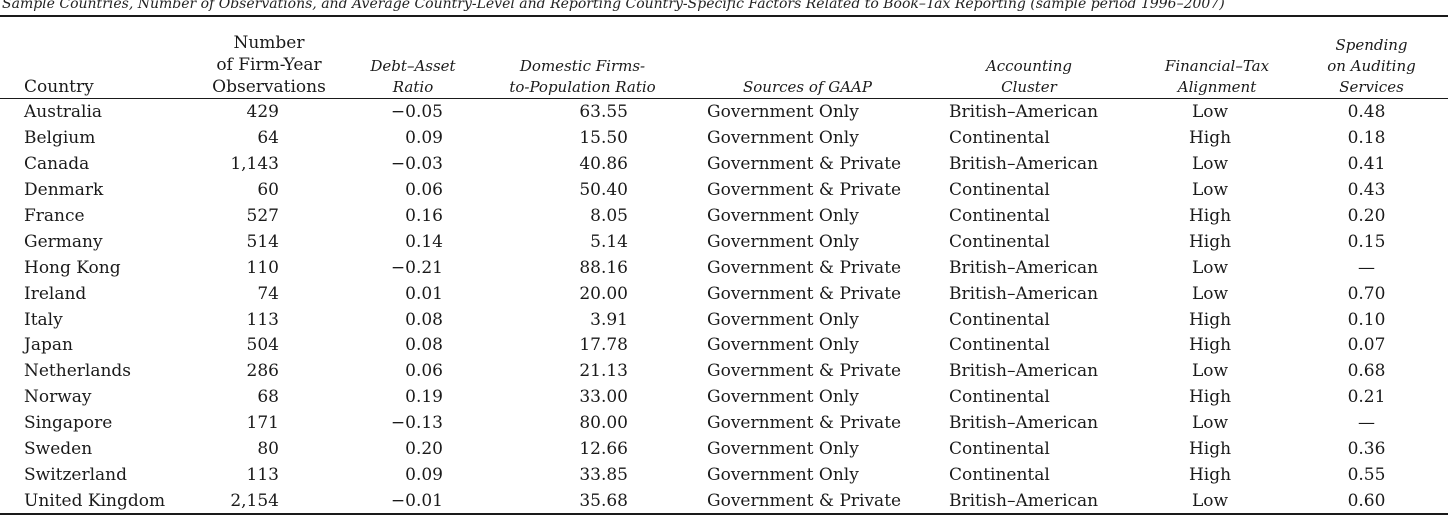  What do you see at coordinates (254, 164) in the screenshot?
I see `observations-cell: 1,143` at bounding box center [254, 164].